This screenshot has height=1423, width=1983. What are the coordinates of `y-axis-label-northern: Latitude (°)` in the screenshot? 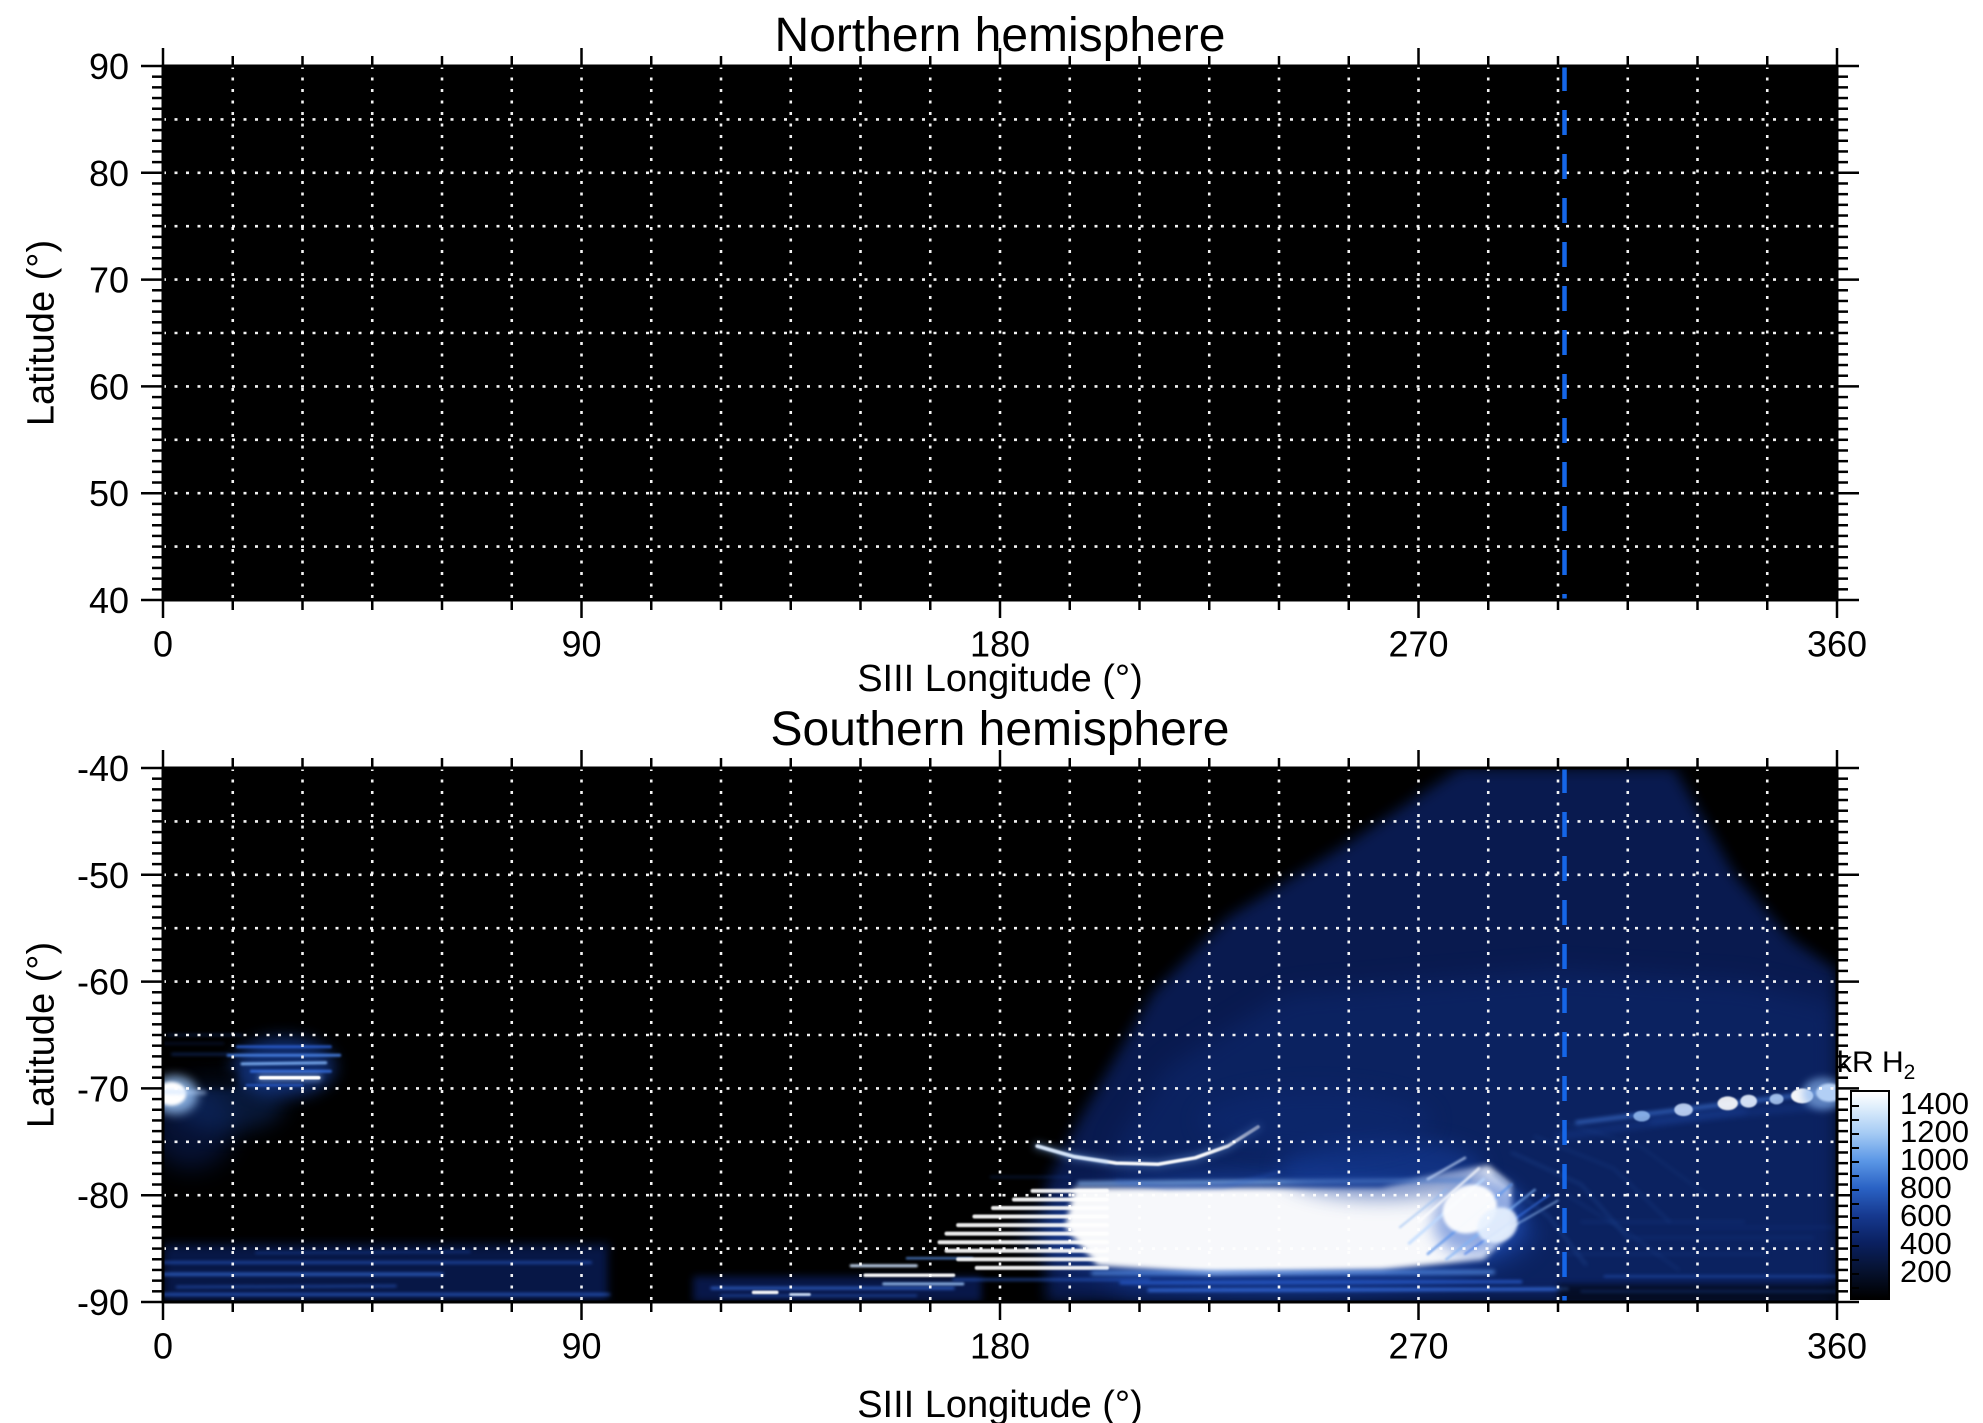 It's located at (41, 333).